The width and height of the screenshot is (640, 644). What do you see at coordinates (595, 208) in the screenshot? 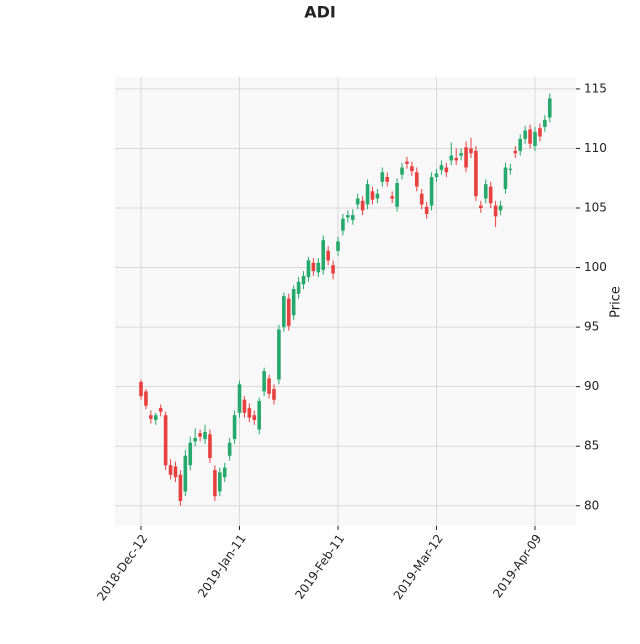
I see `y-tick-label: 105` at bounding box center [595, 208].